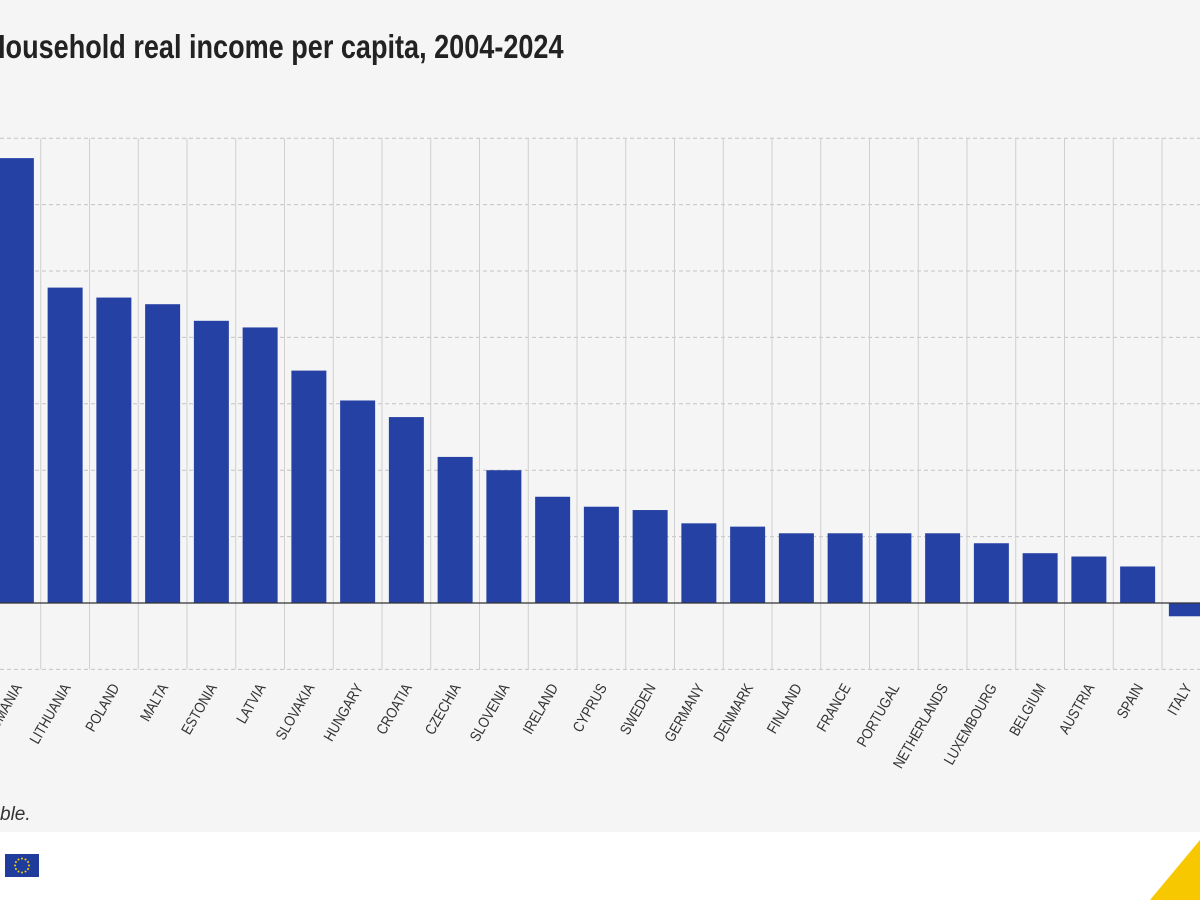 This screenshot has height=900, width=1200. Describe the element at coordinates (1076, 708) in the screenshot. I see `x-tick-label: AUSTRIA` at that location.